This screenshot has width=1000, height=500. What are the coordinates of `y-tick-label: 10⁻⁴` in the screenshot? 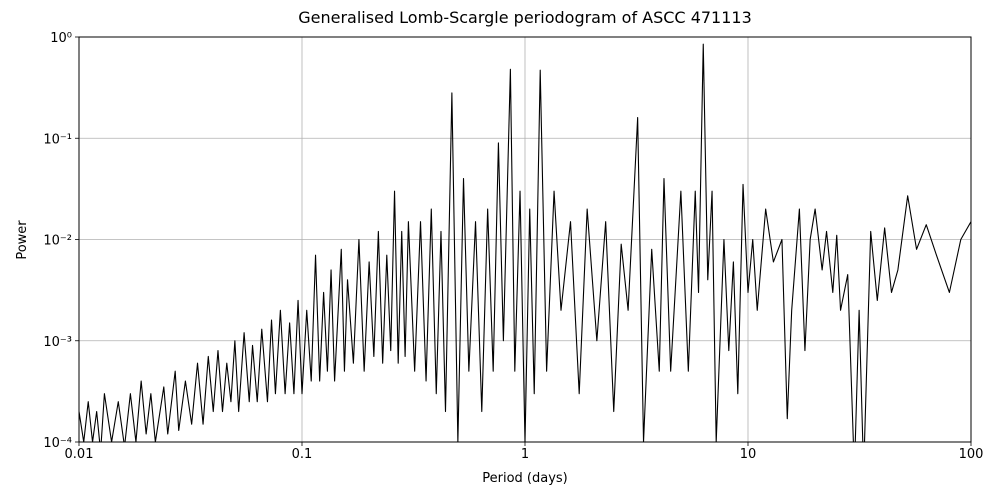 It's located at (57, 443).